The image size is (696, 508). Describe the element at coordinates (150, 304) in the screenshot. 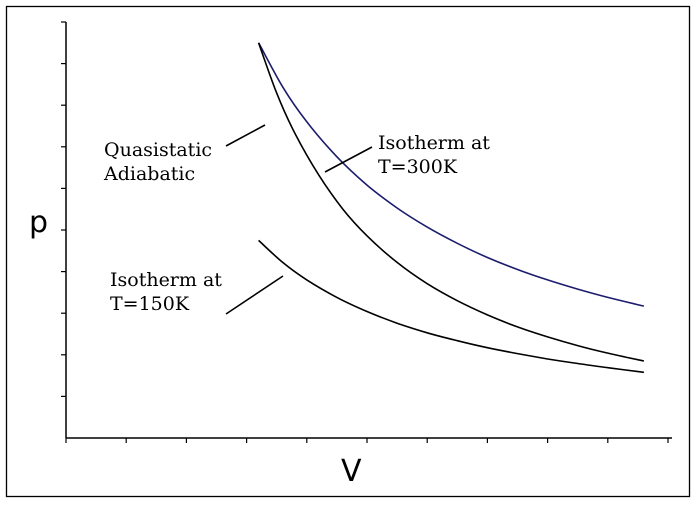

I see `isotherm-150-label-line: T=150K` at that location.